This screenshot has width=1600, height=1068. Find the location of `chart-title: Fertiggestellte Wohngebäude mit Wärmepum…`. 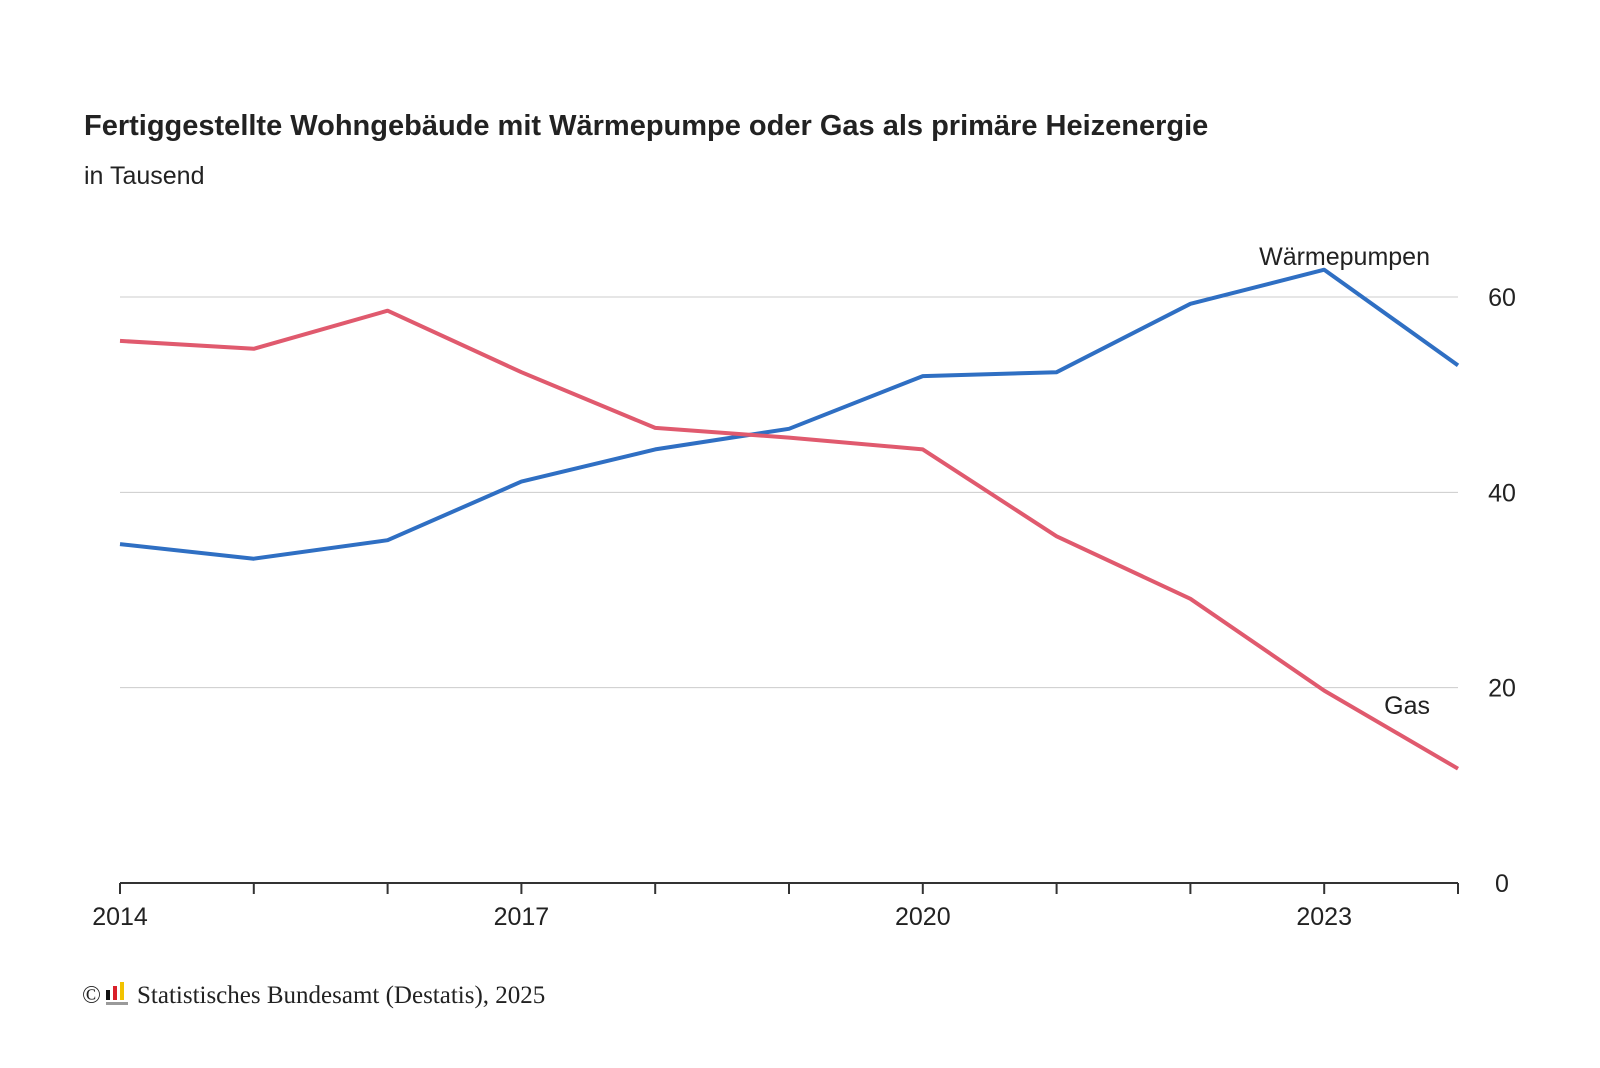

chart-title: Fertiggestellte Wohngebäude mit Wärmepum… is located at coordinates (646, 126).